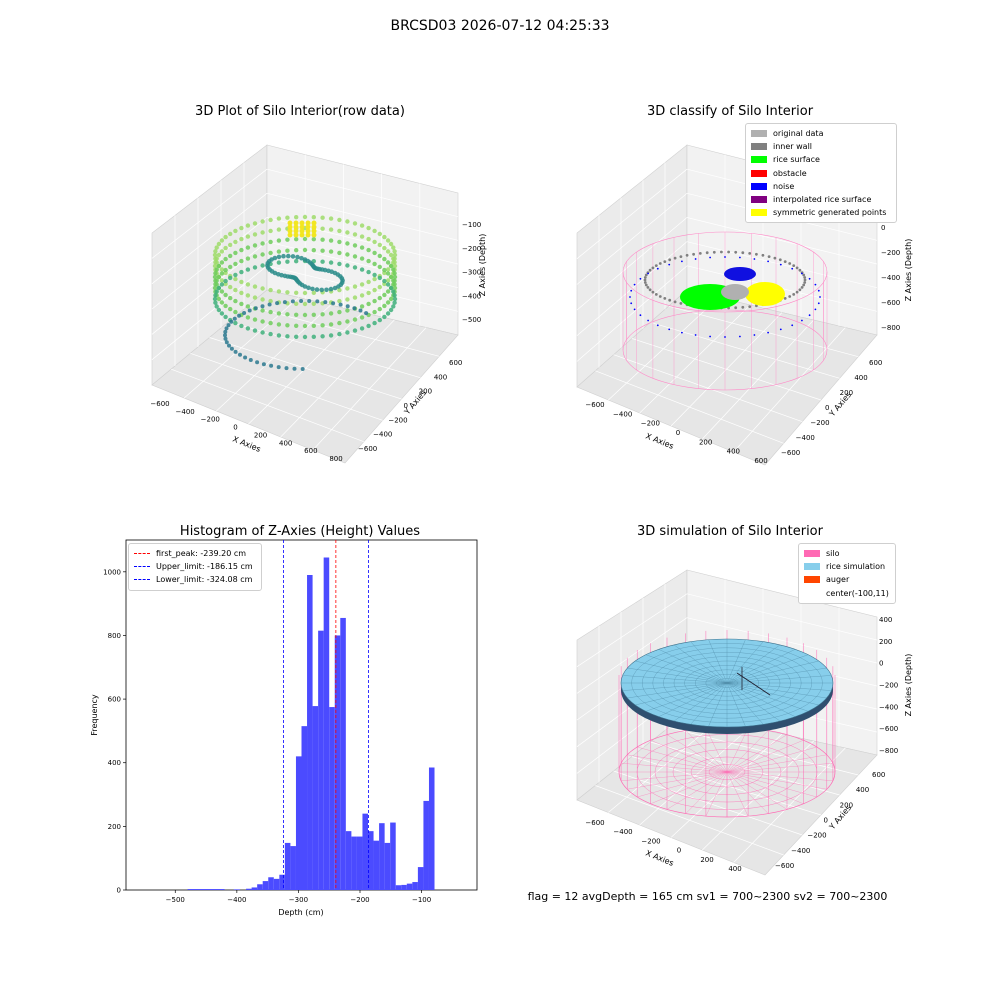 The image size is (1000, 1000). Describe the element at coordinates (94, 715) in the screenshot. I see `histogram-y-label: Frequency` at that location.